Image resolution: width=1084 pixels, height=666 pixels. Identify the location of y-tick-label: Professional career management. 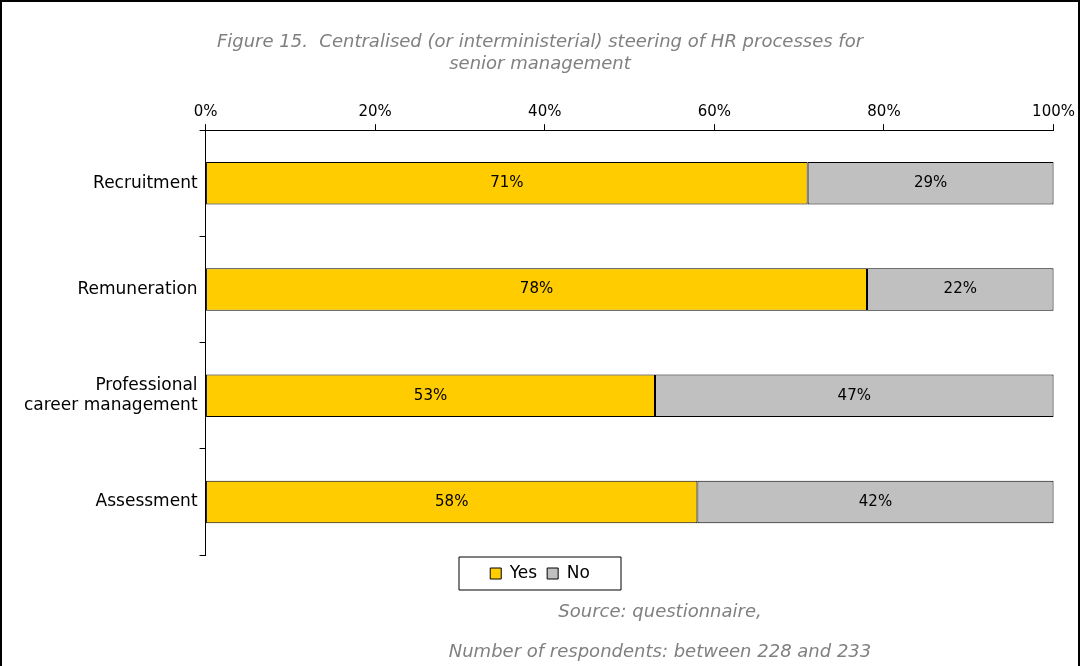
(110, 394).